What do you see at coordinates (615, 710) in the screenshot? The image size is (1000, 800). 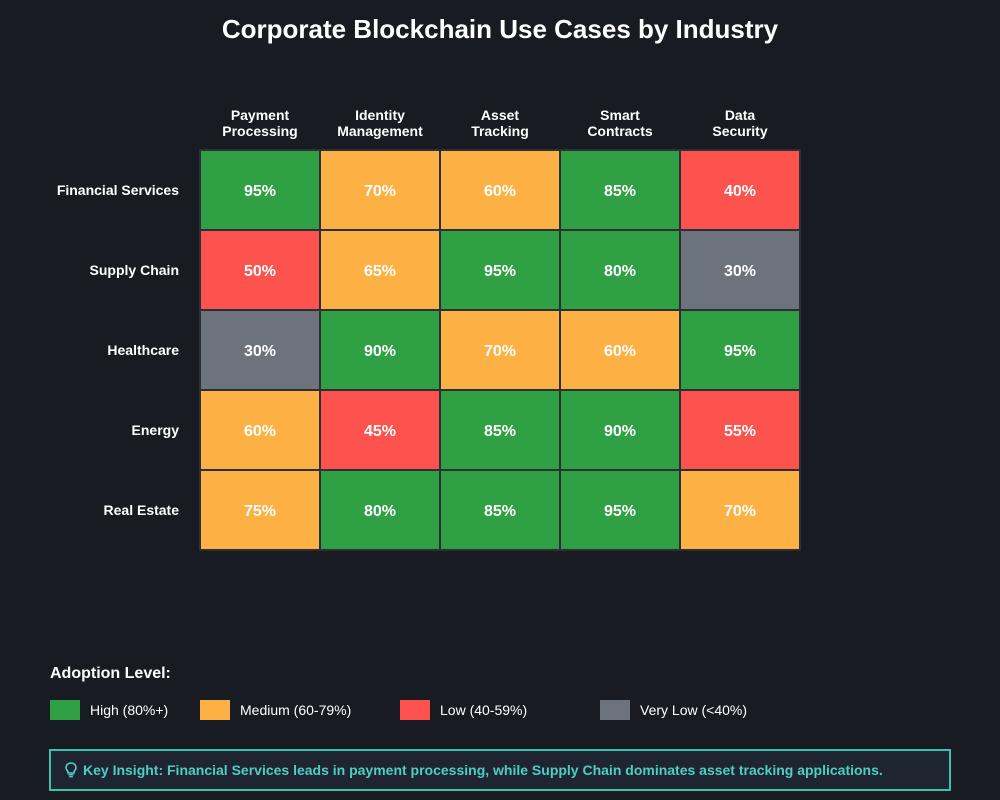 I see `legend-swatch-very-low` at bounding box center [615, 710].